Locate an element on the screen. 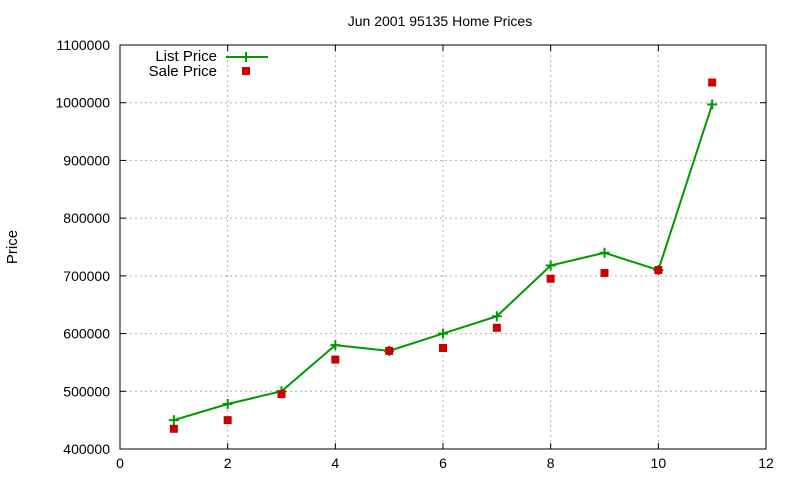 The width and height of the screenshot is (800, 485). y-tick-label: 1000000 is located at coordinates (82, 103).